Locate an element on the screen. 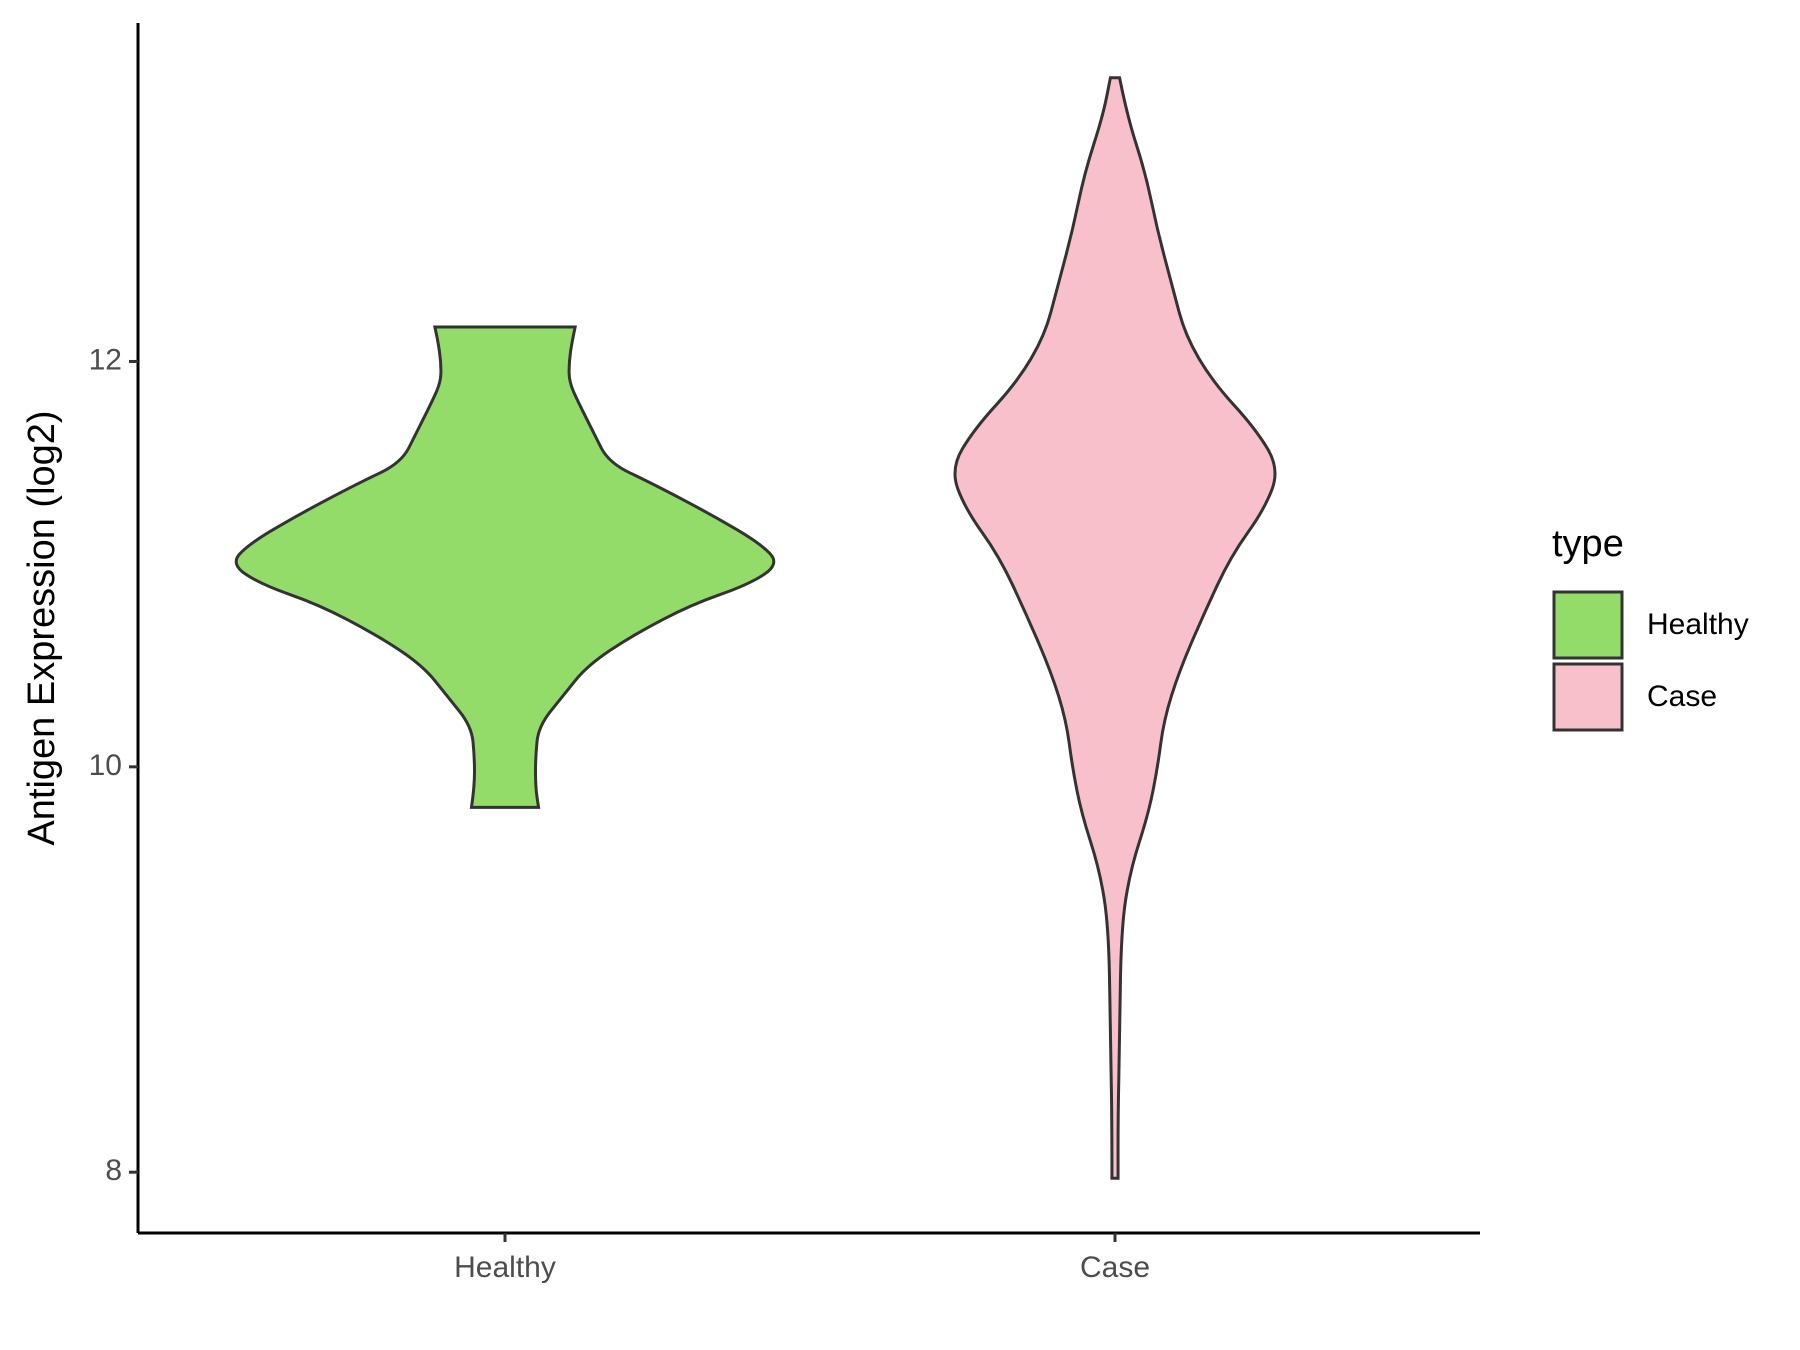 Image resolution: width=1800 pixels, height=1350 pixels. x-tick-label: Case is located at coordinates (1115, 1267).